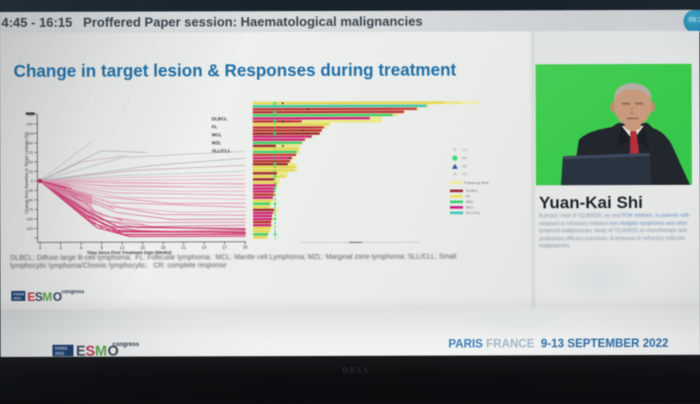  I want to click on svg-text: -125, so click(29, 228).